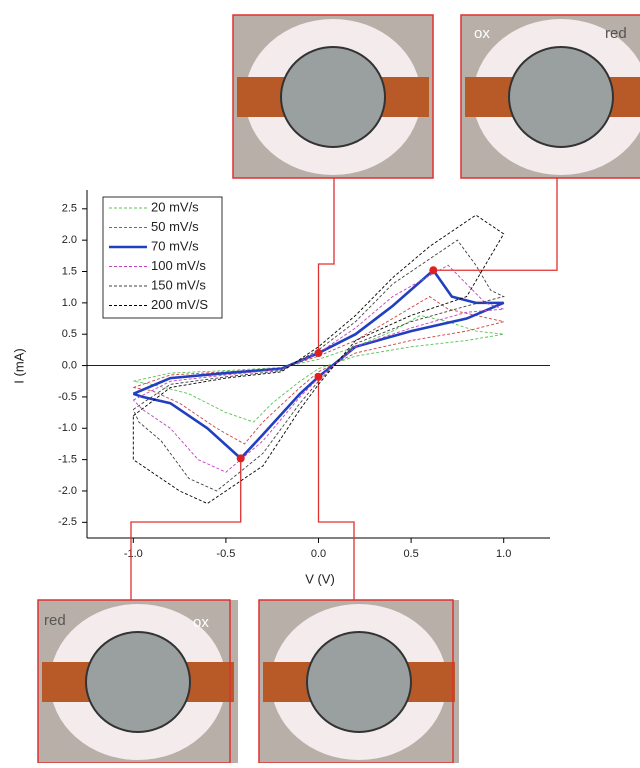 Image resolution: width=640 pixels, height=768 pixels. Describe the element at coordinates (175, 226) in the screenshot. I see `legend-label: 50 mV/s` at that location.